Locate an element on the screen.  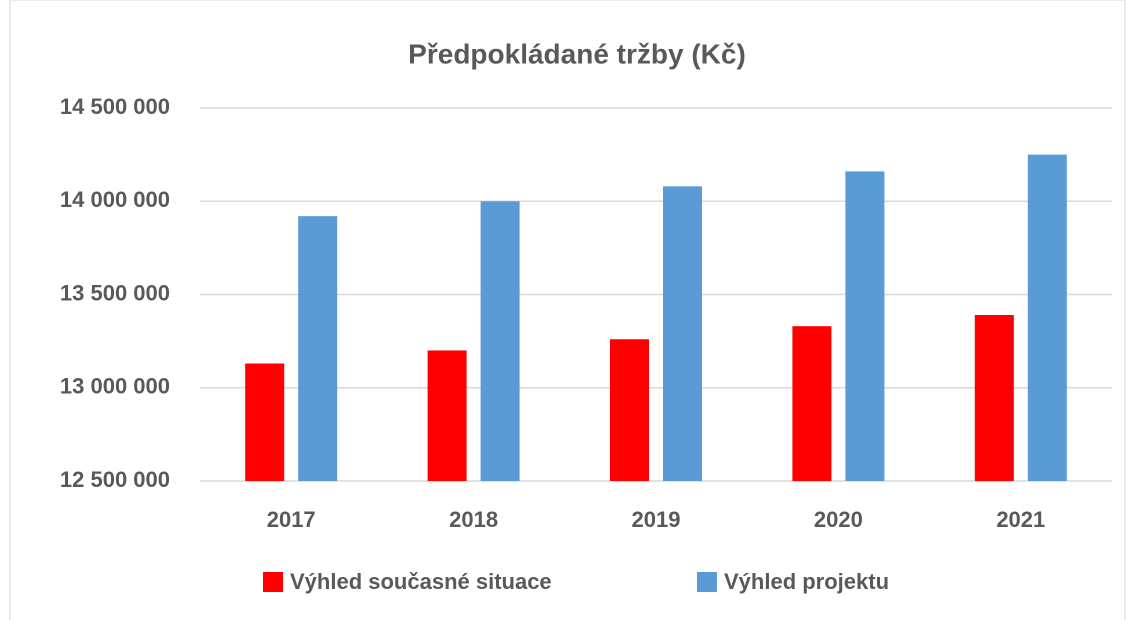
y-tick-label: 12 500 000 is located at coordinates (115, 479).